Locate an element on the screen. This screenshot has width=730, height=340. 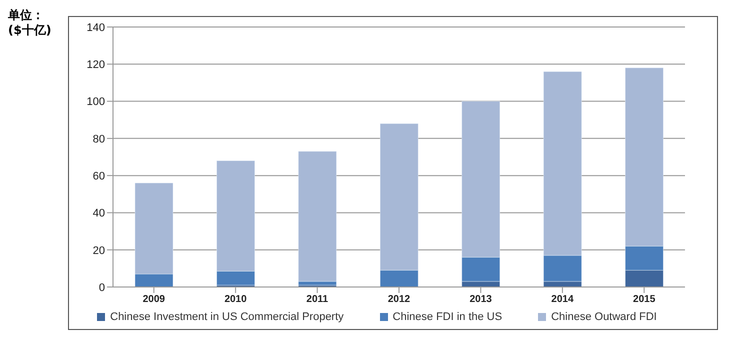
y-tick-label: 80 is located at coordinates (98, 139).